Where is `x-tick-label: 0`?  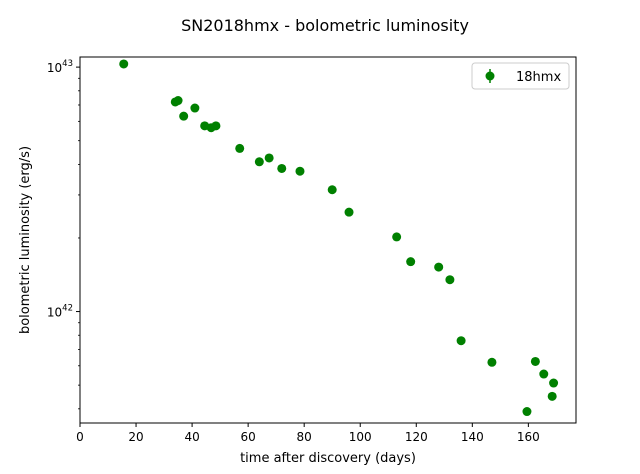
x-tick-label: 0 is located at coordinates (80, 437).